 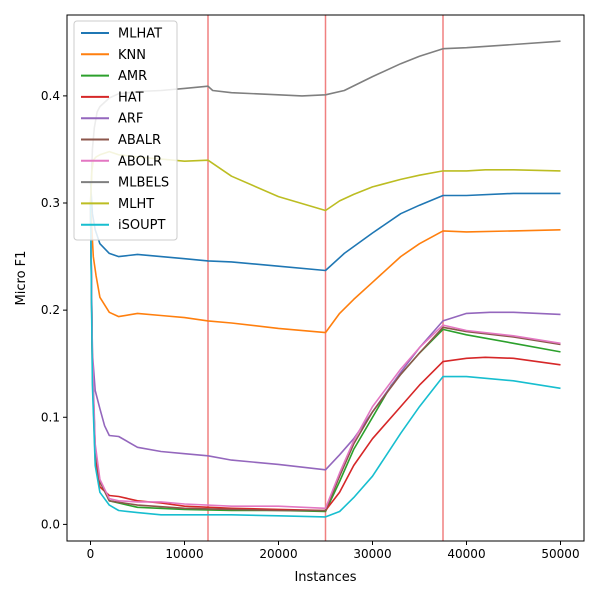 What do you see at coordinates (184, 554) in the screenshot?
I see `x-tick-label: 10000` at bounding box center [184, 554].